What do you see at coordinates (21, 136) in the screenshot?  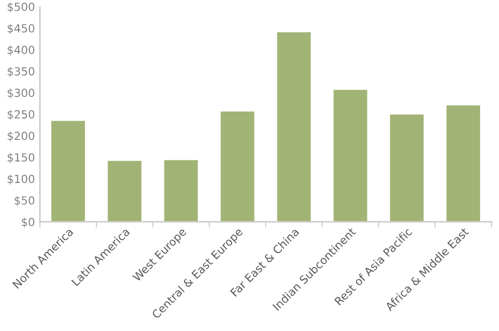 I see `y-tick-label: $200` at bounding box center [21, 136].